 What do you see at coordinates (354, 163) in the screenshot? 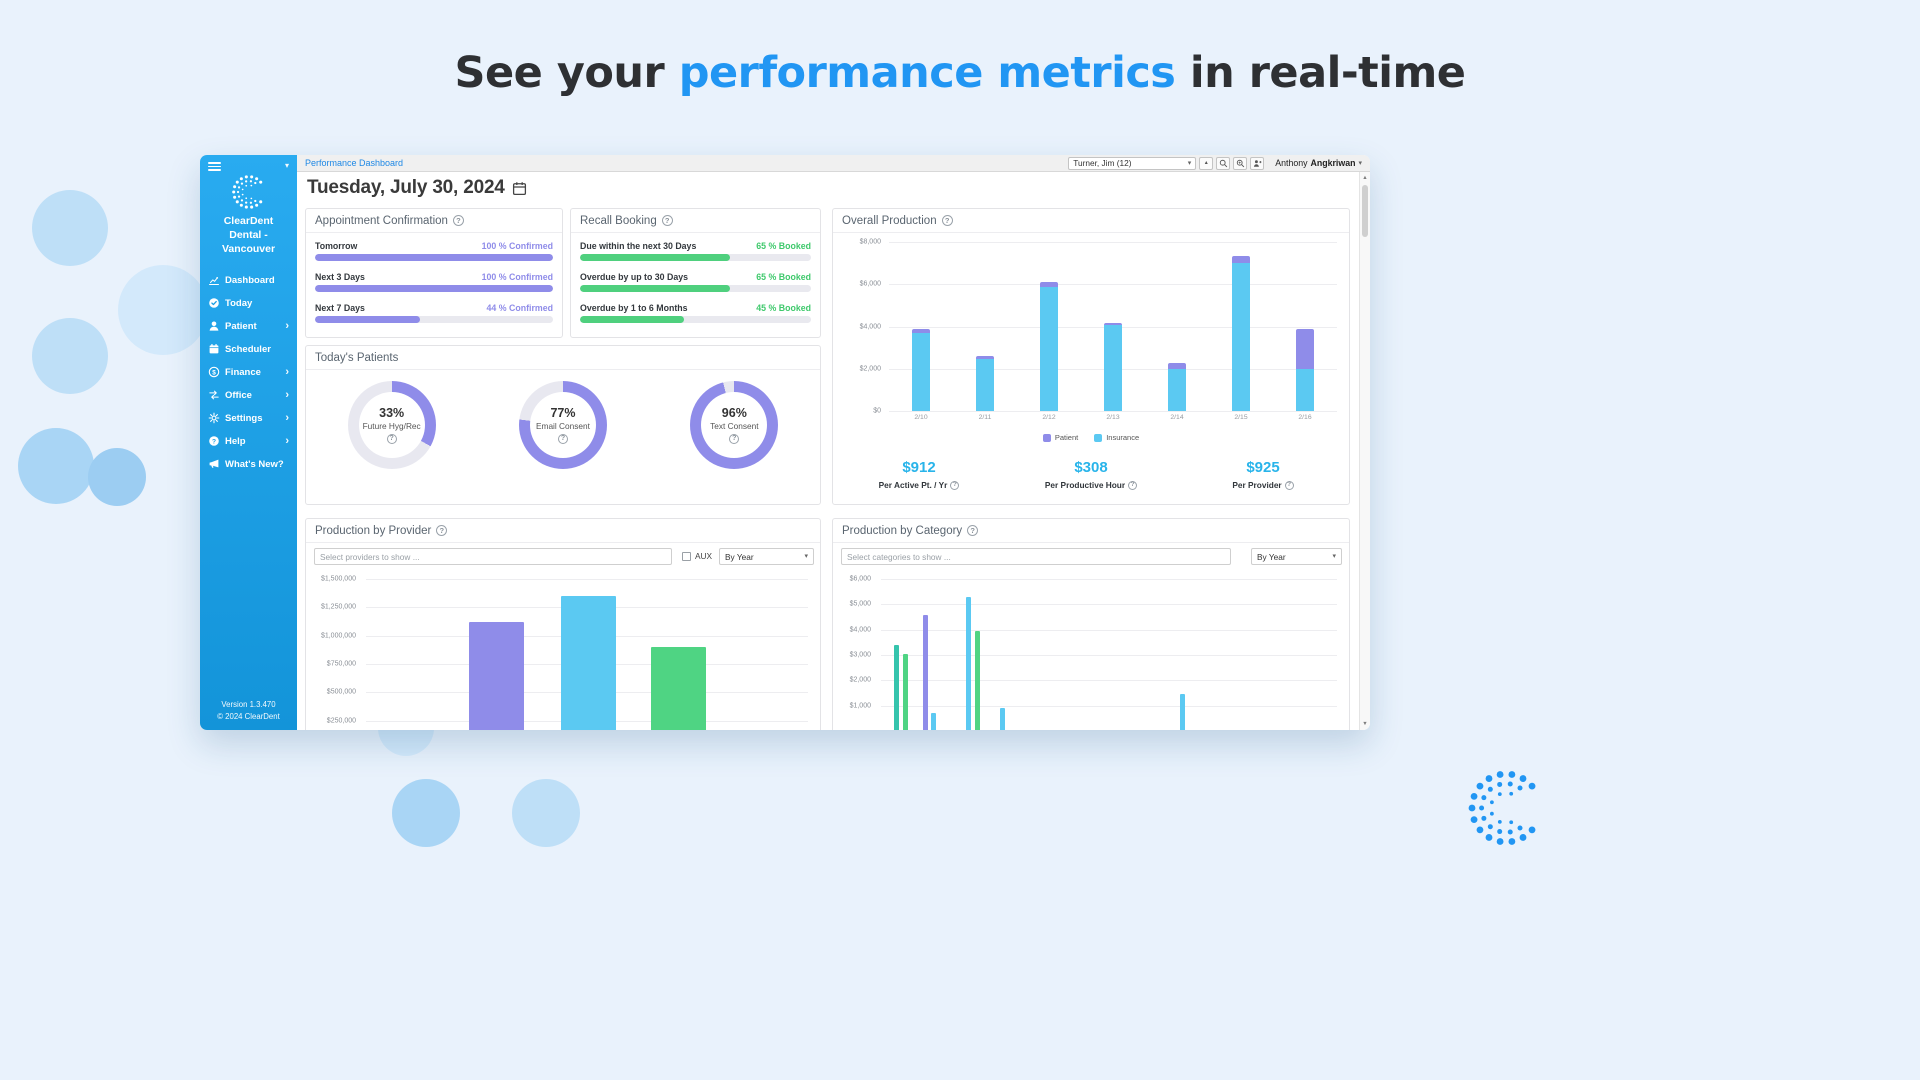
I see `breadcrumb: Performance Dashboard` at bounding box center [354, 163].